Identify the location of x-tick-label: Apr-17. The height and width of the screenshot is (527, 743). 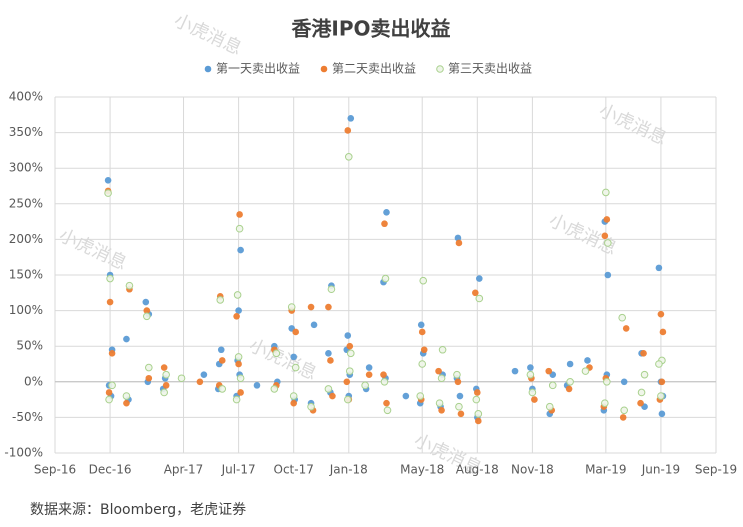
(184, 470).